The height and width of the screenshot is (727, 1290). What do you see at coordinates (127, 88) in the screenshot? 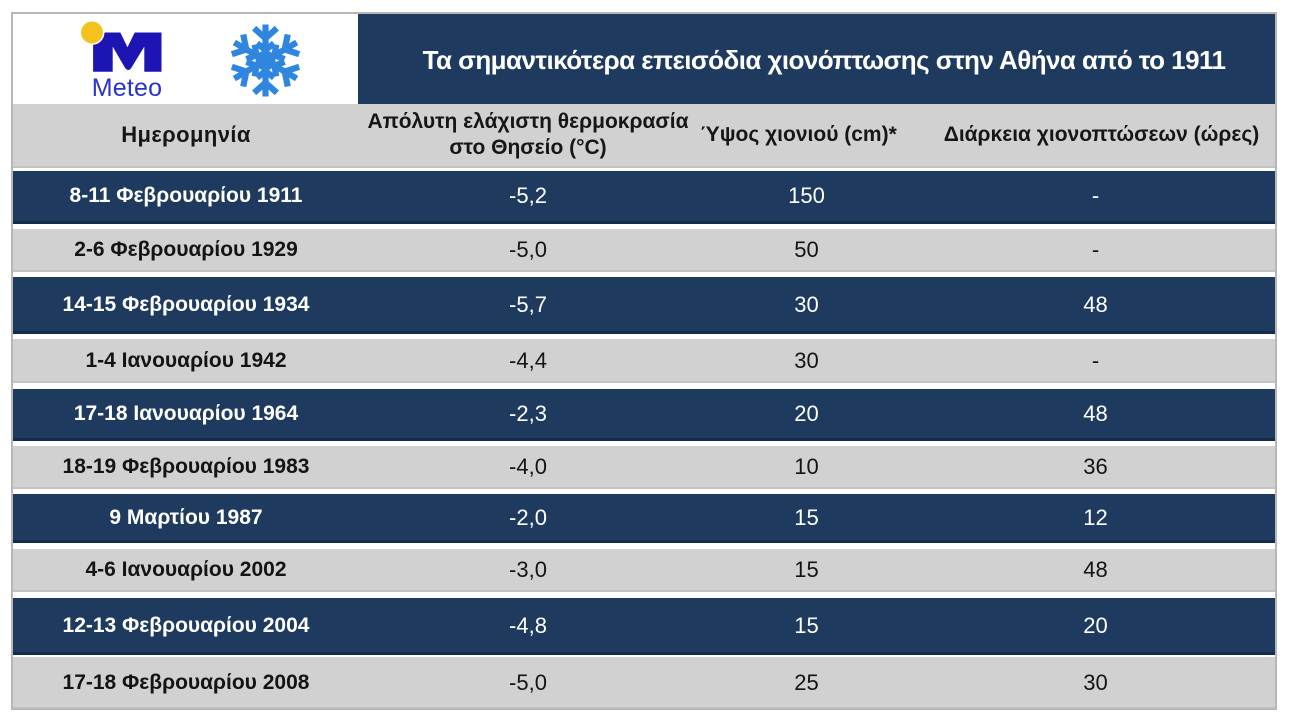
I see `svg-text: Meteo` at bounding box center [127, 88].